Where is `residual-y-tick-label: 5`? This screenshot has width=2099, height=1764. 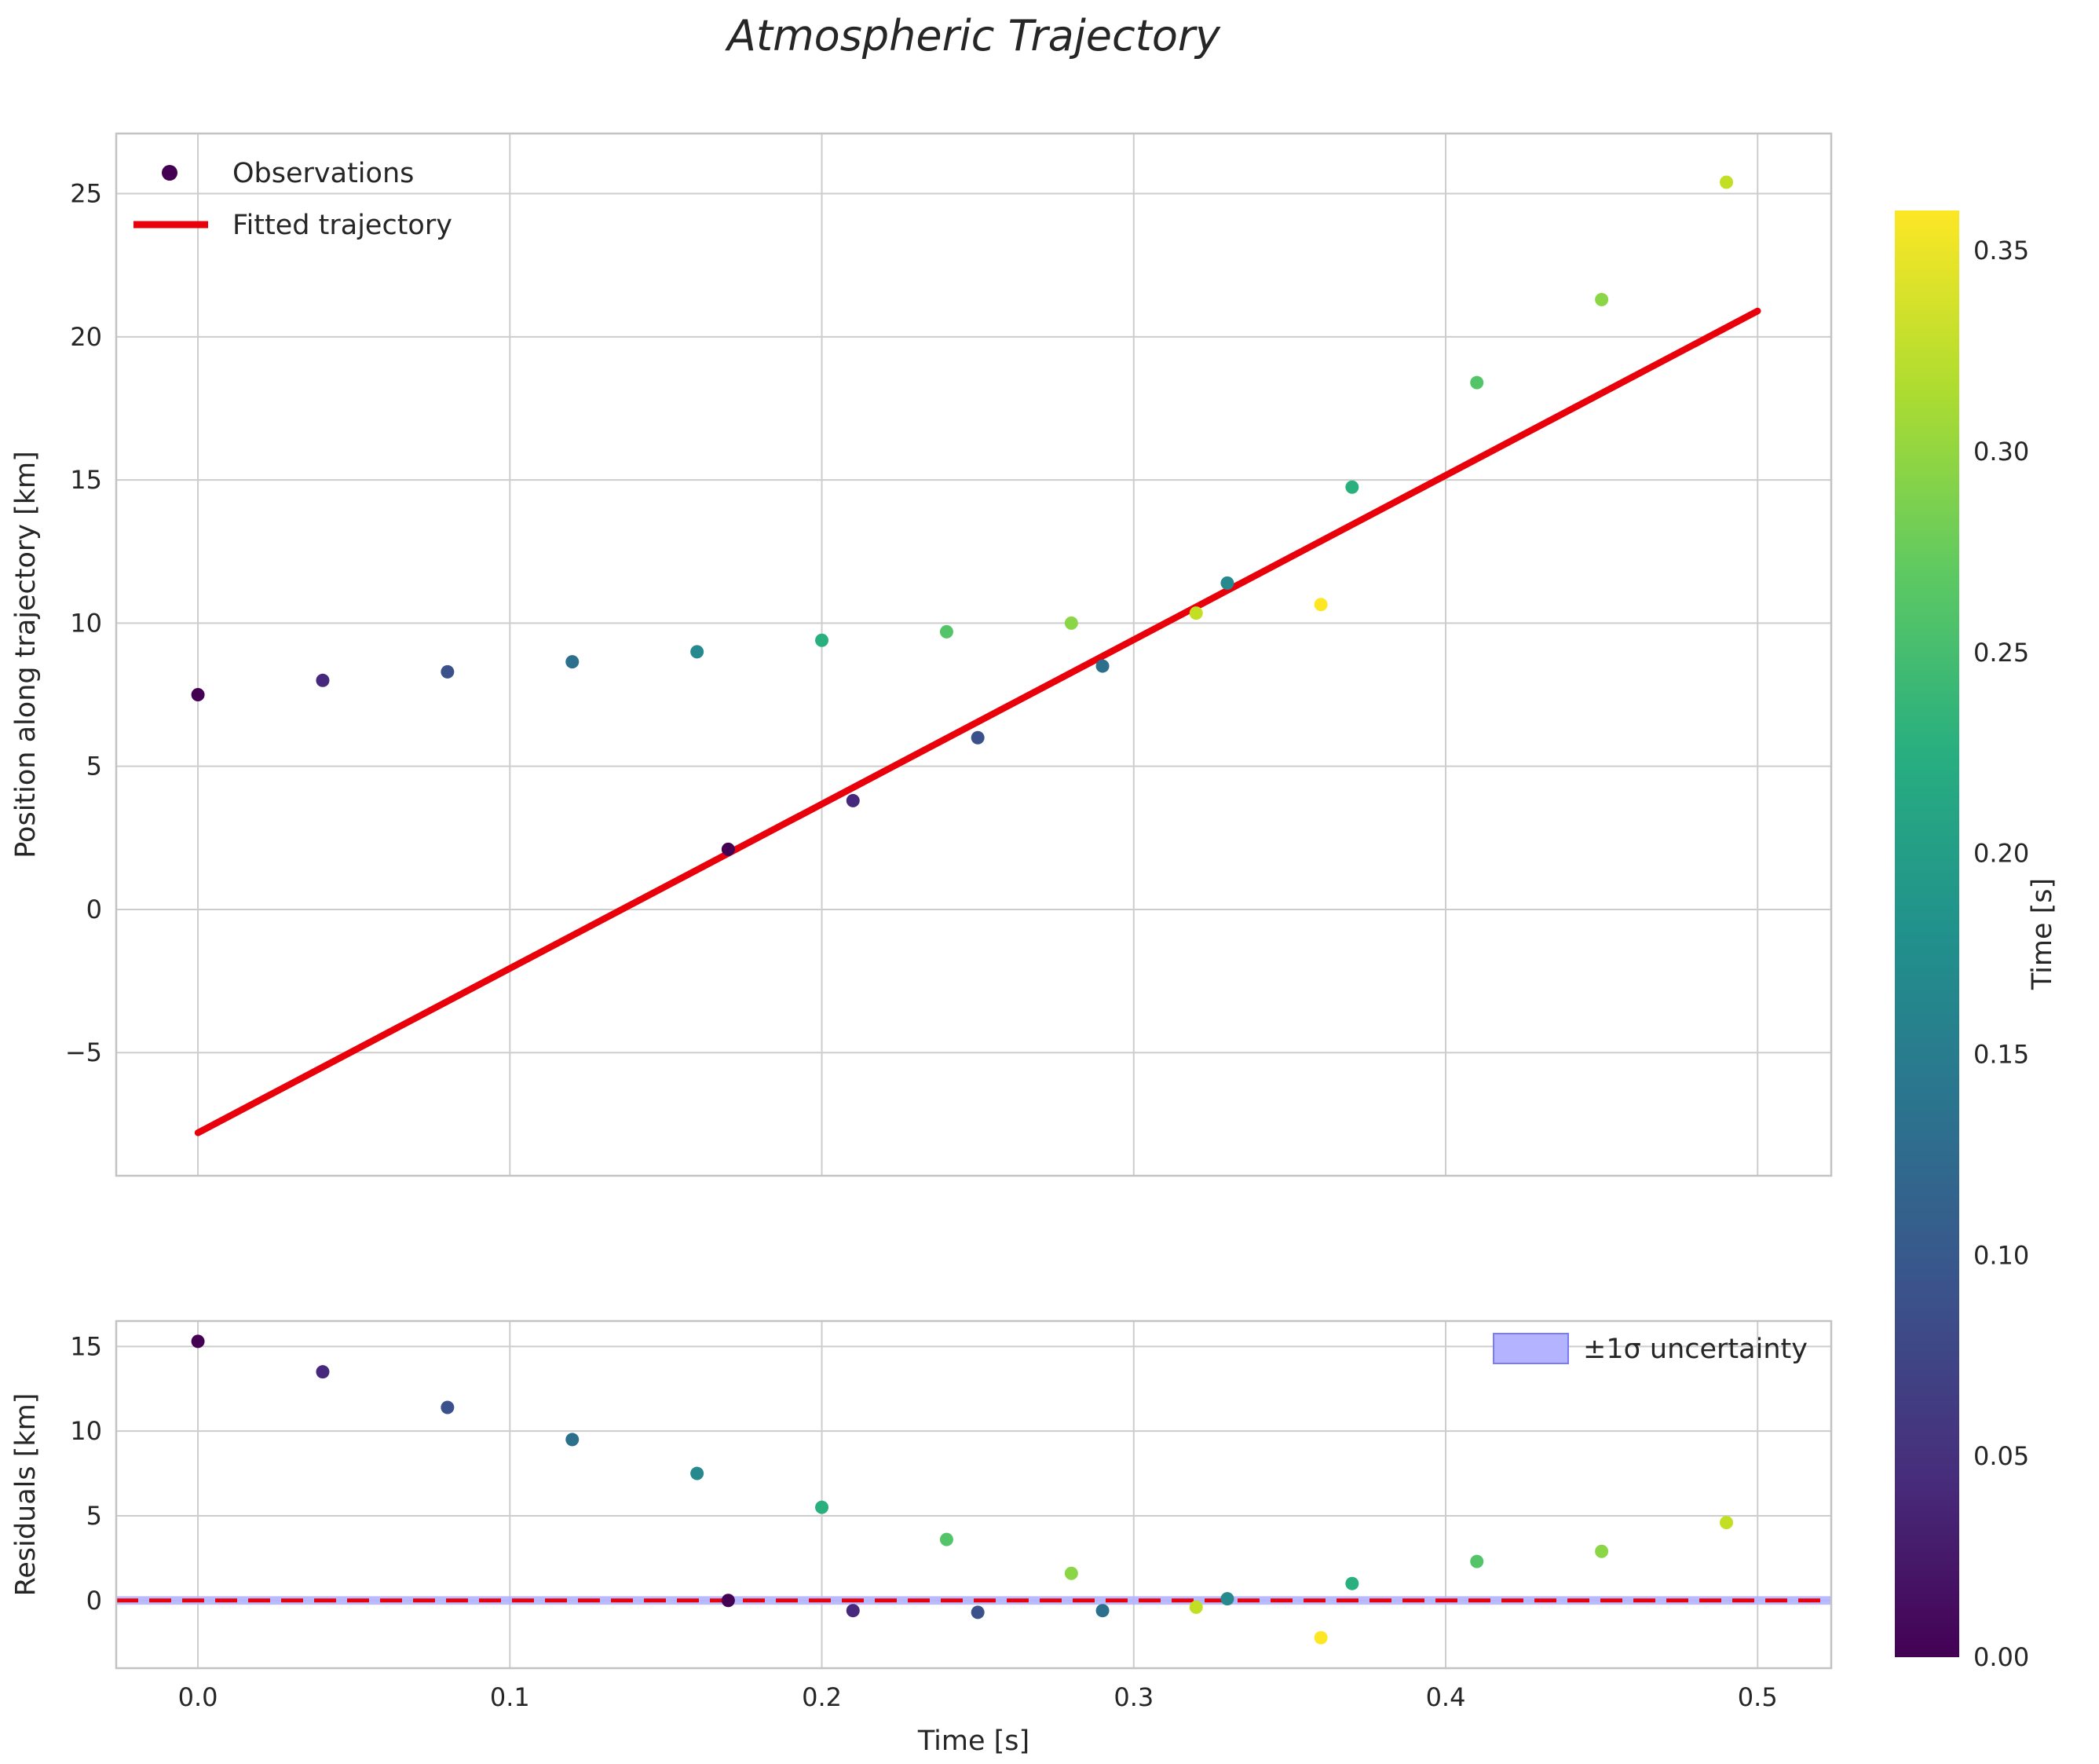
residual-y-tick-label: 5 is located at coordinates (94, 1516).